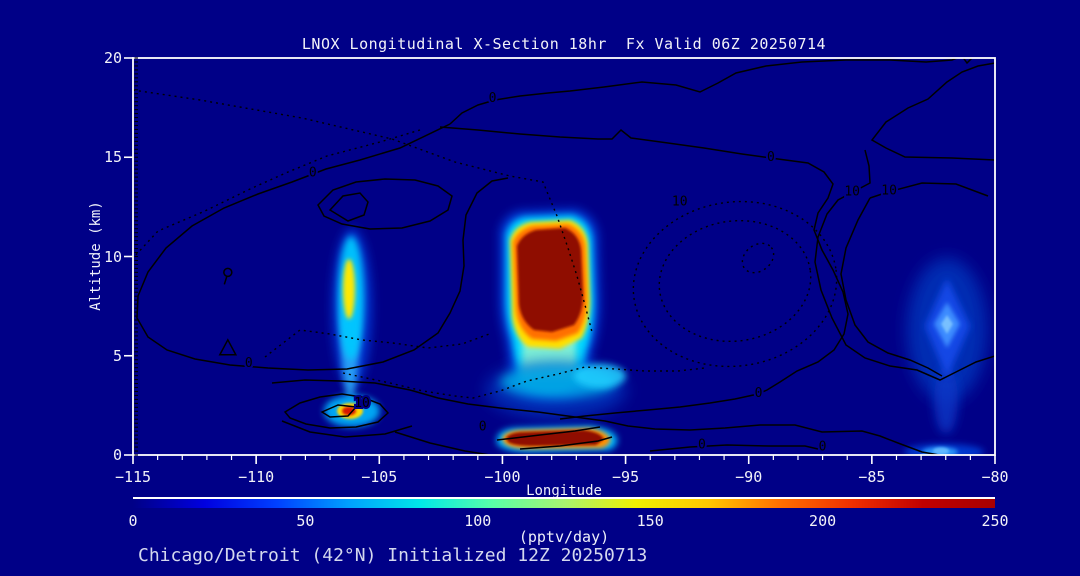  What do you see at coordinates (502, 477) in the screenshot?
I see `tick-label: −100` at bounding box center [502, 477].